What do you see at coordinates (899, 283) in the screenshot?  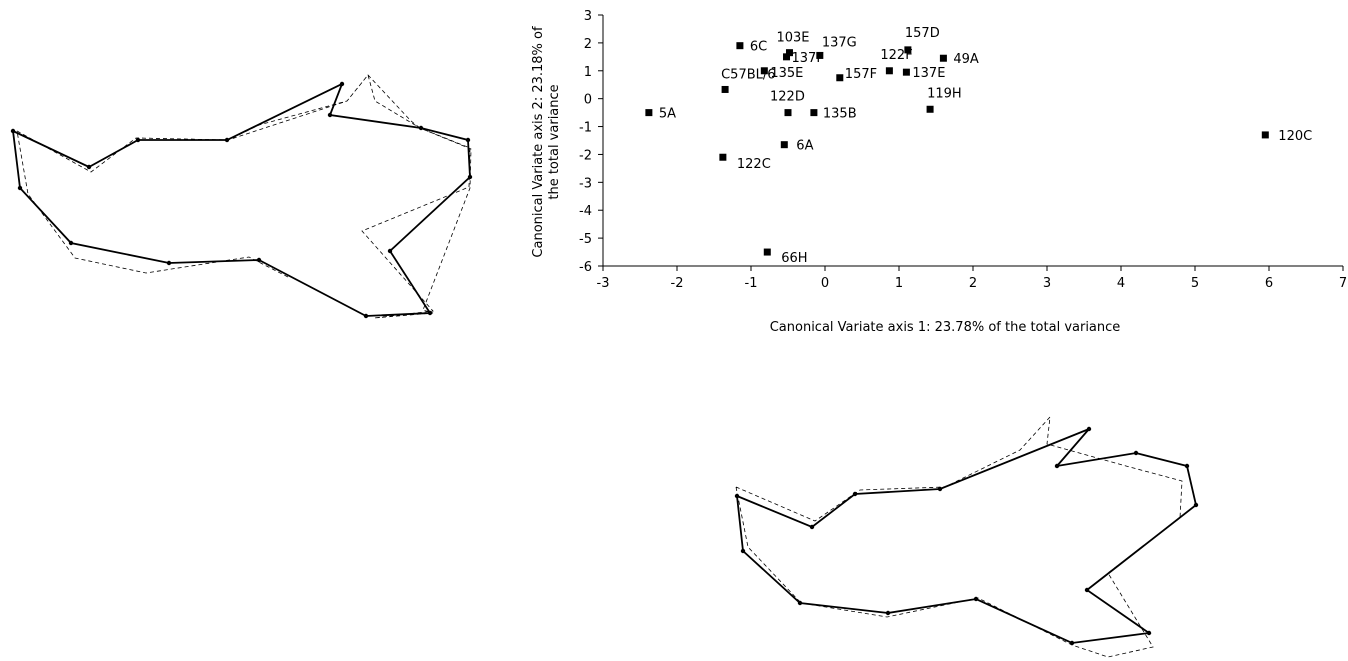 I see `x-tick-label: 1` at bounding box center [899, 283].